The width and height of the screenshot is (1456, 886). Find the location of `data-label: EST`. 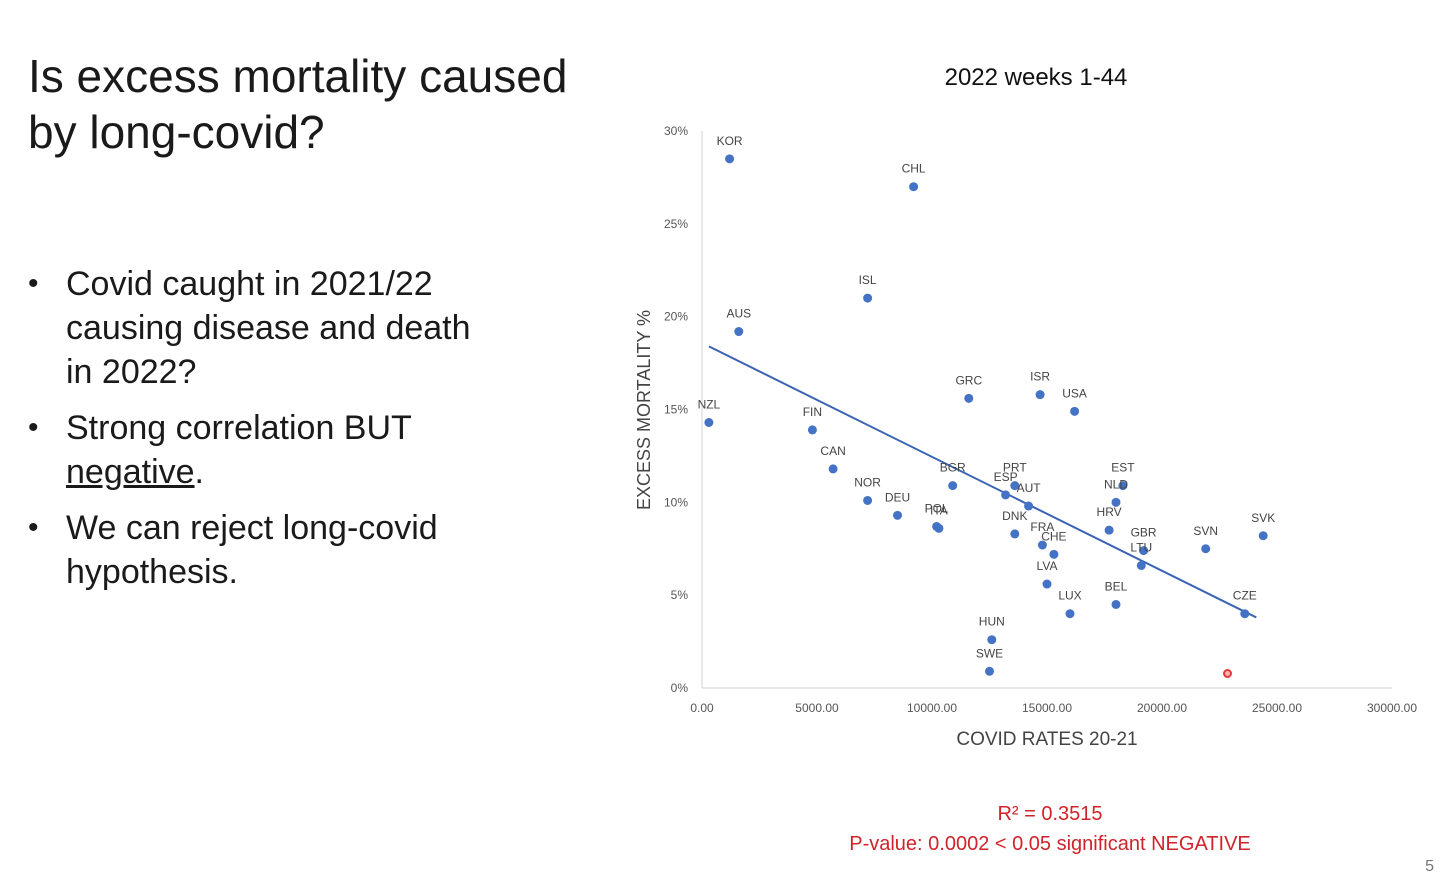

data-label: EST is located at coordinates (1123, 468).